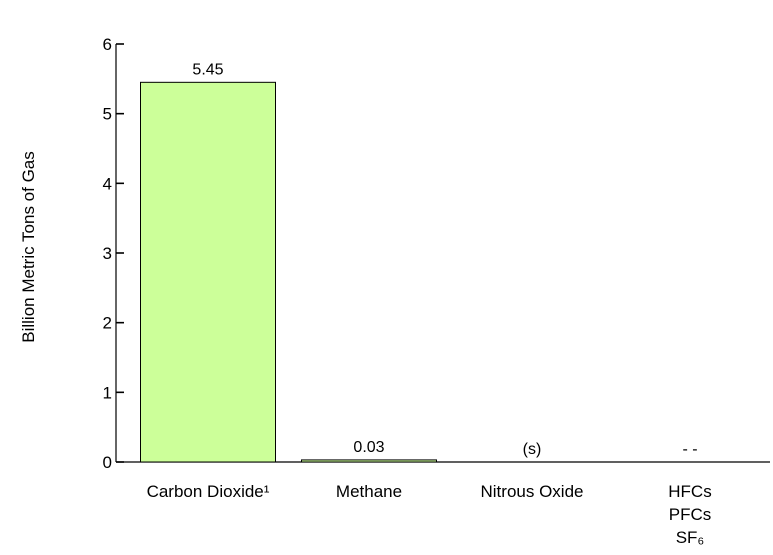 The height and width of the screenshot is (555, 773). I want to click on y-tick-label: 6, so click(107, 44).